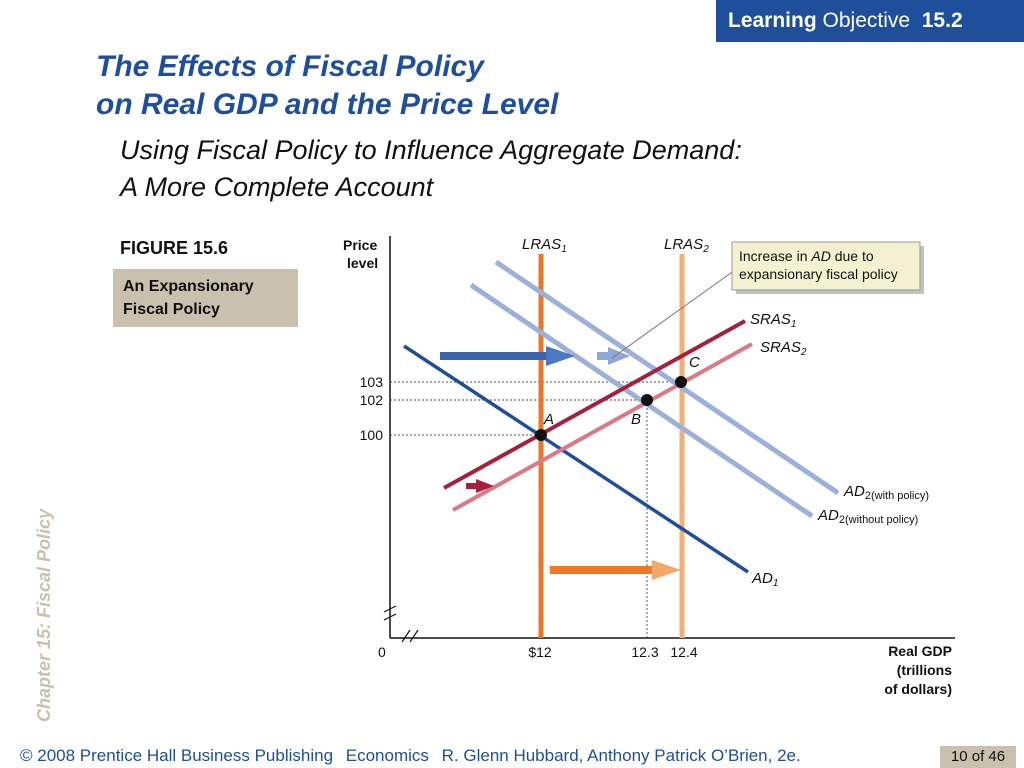 The height and width of the screenshot is (768, 1024). What do you see at coordinates (602, 427) in the screenshot?
I see `sras2-line` at bounding box center [602, 427].